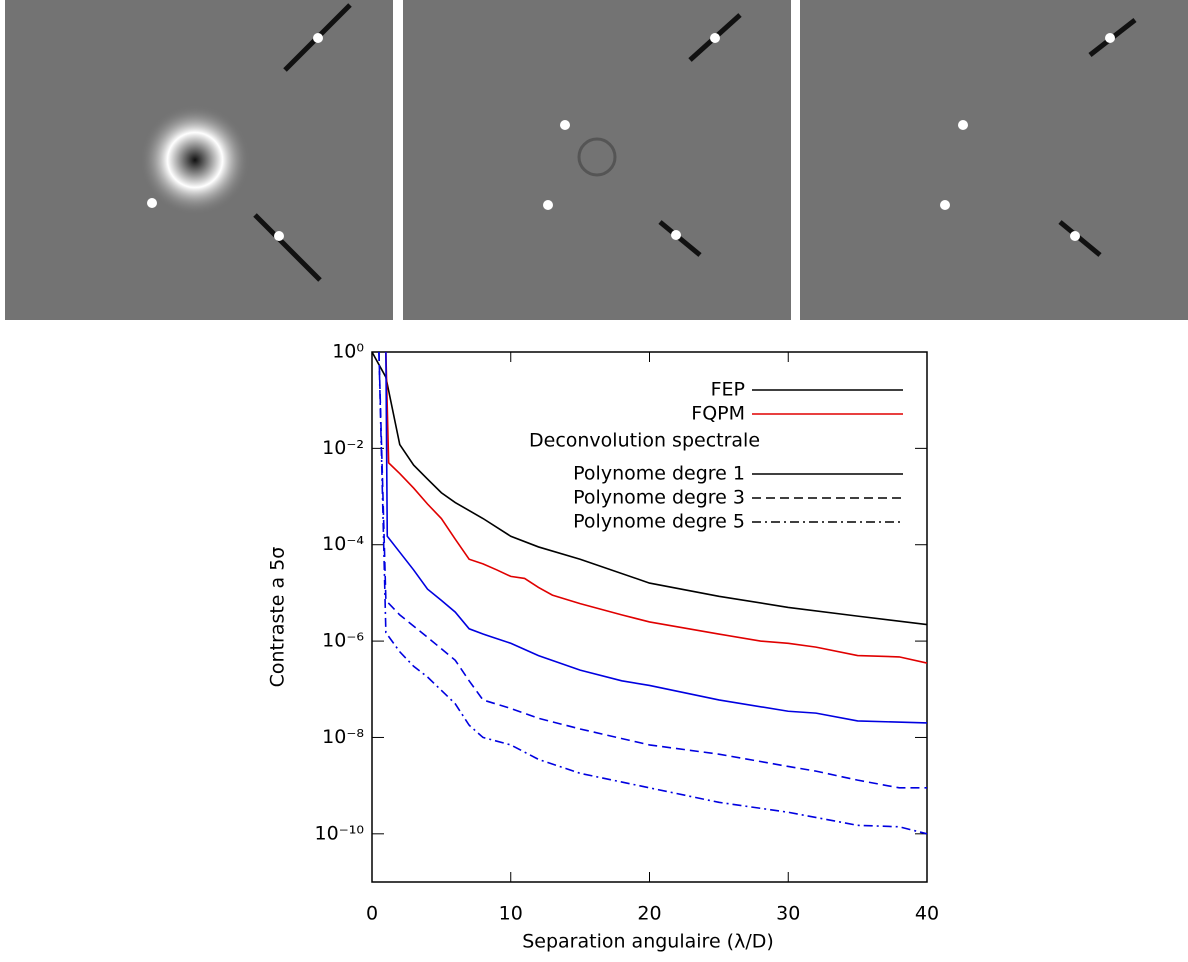 Image resolution: width=1188 pixels, height=962 pixels. Describe the element at coordinates (511, 914) in the screenshot. I see `x-tick-label: 10` at that location.